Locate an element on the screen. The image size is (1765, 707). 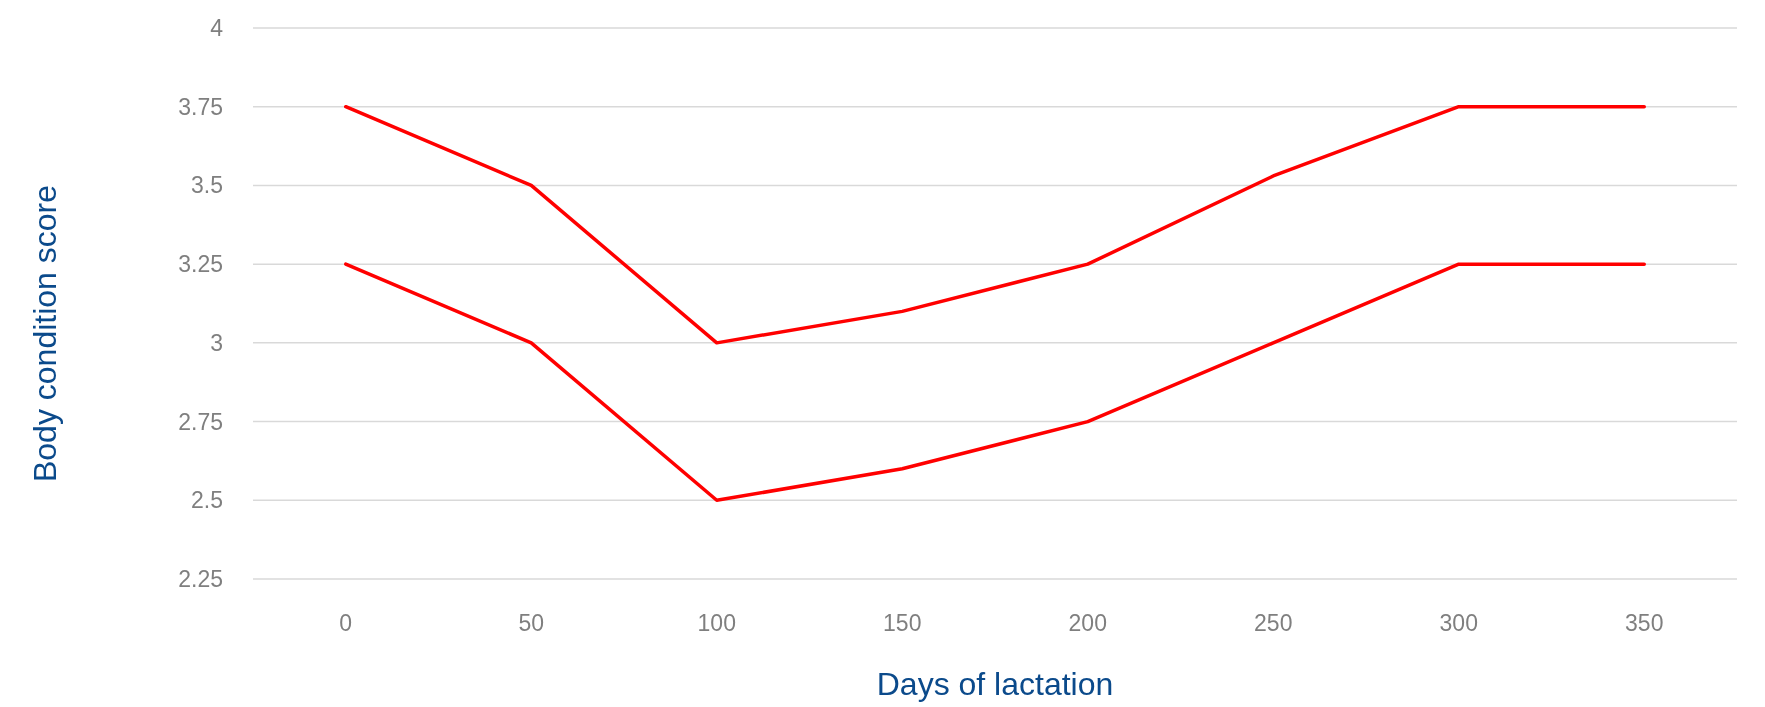
y-tick-label: 2.75 is located at coordinates (200, 421).